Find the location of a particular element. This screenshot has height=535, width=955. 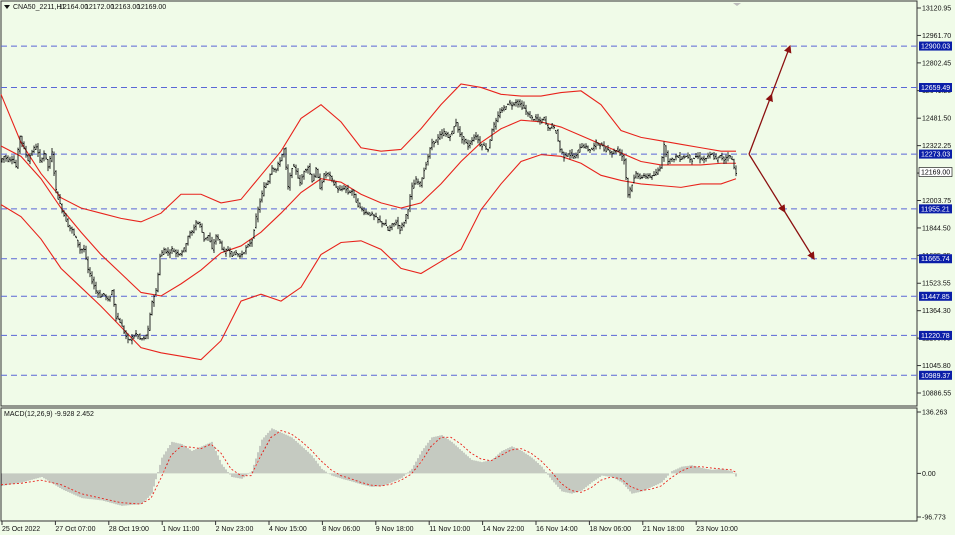

time-tick-label: 25 Oct 2022 is located at coordinates (21, 529).